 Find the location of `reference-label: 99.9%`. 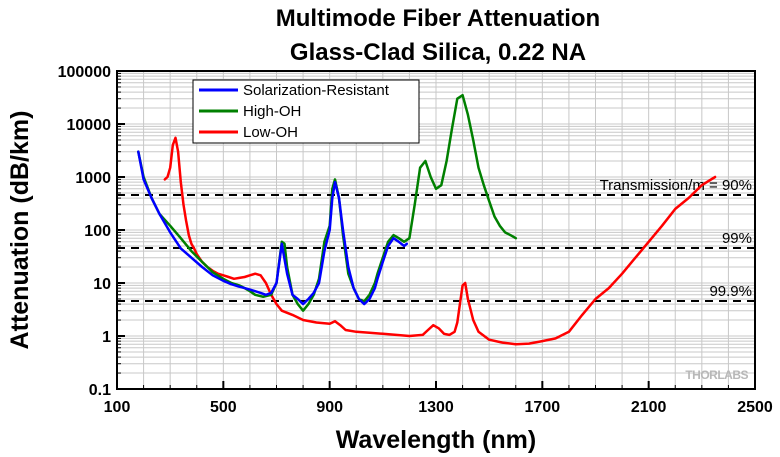

reference-label: 99.9% is located at coordinates (730, 291).